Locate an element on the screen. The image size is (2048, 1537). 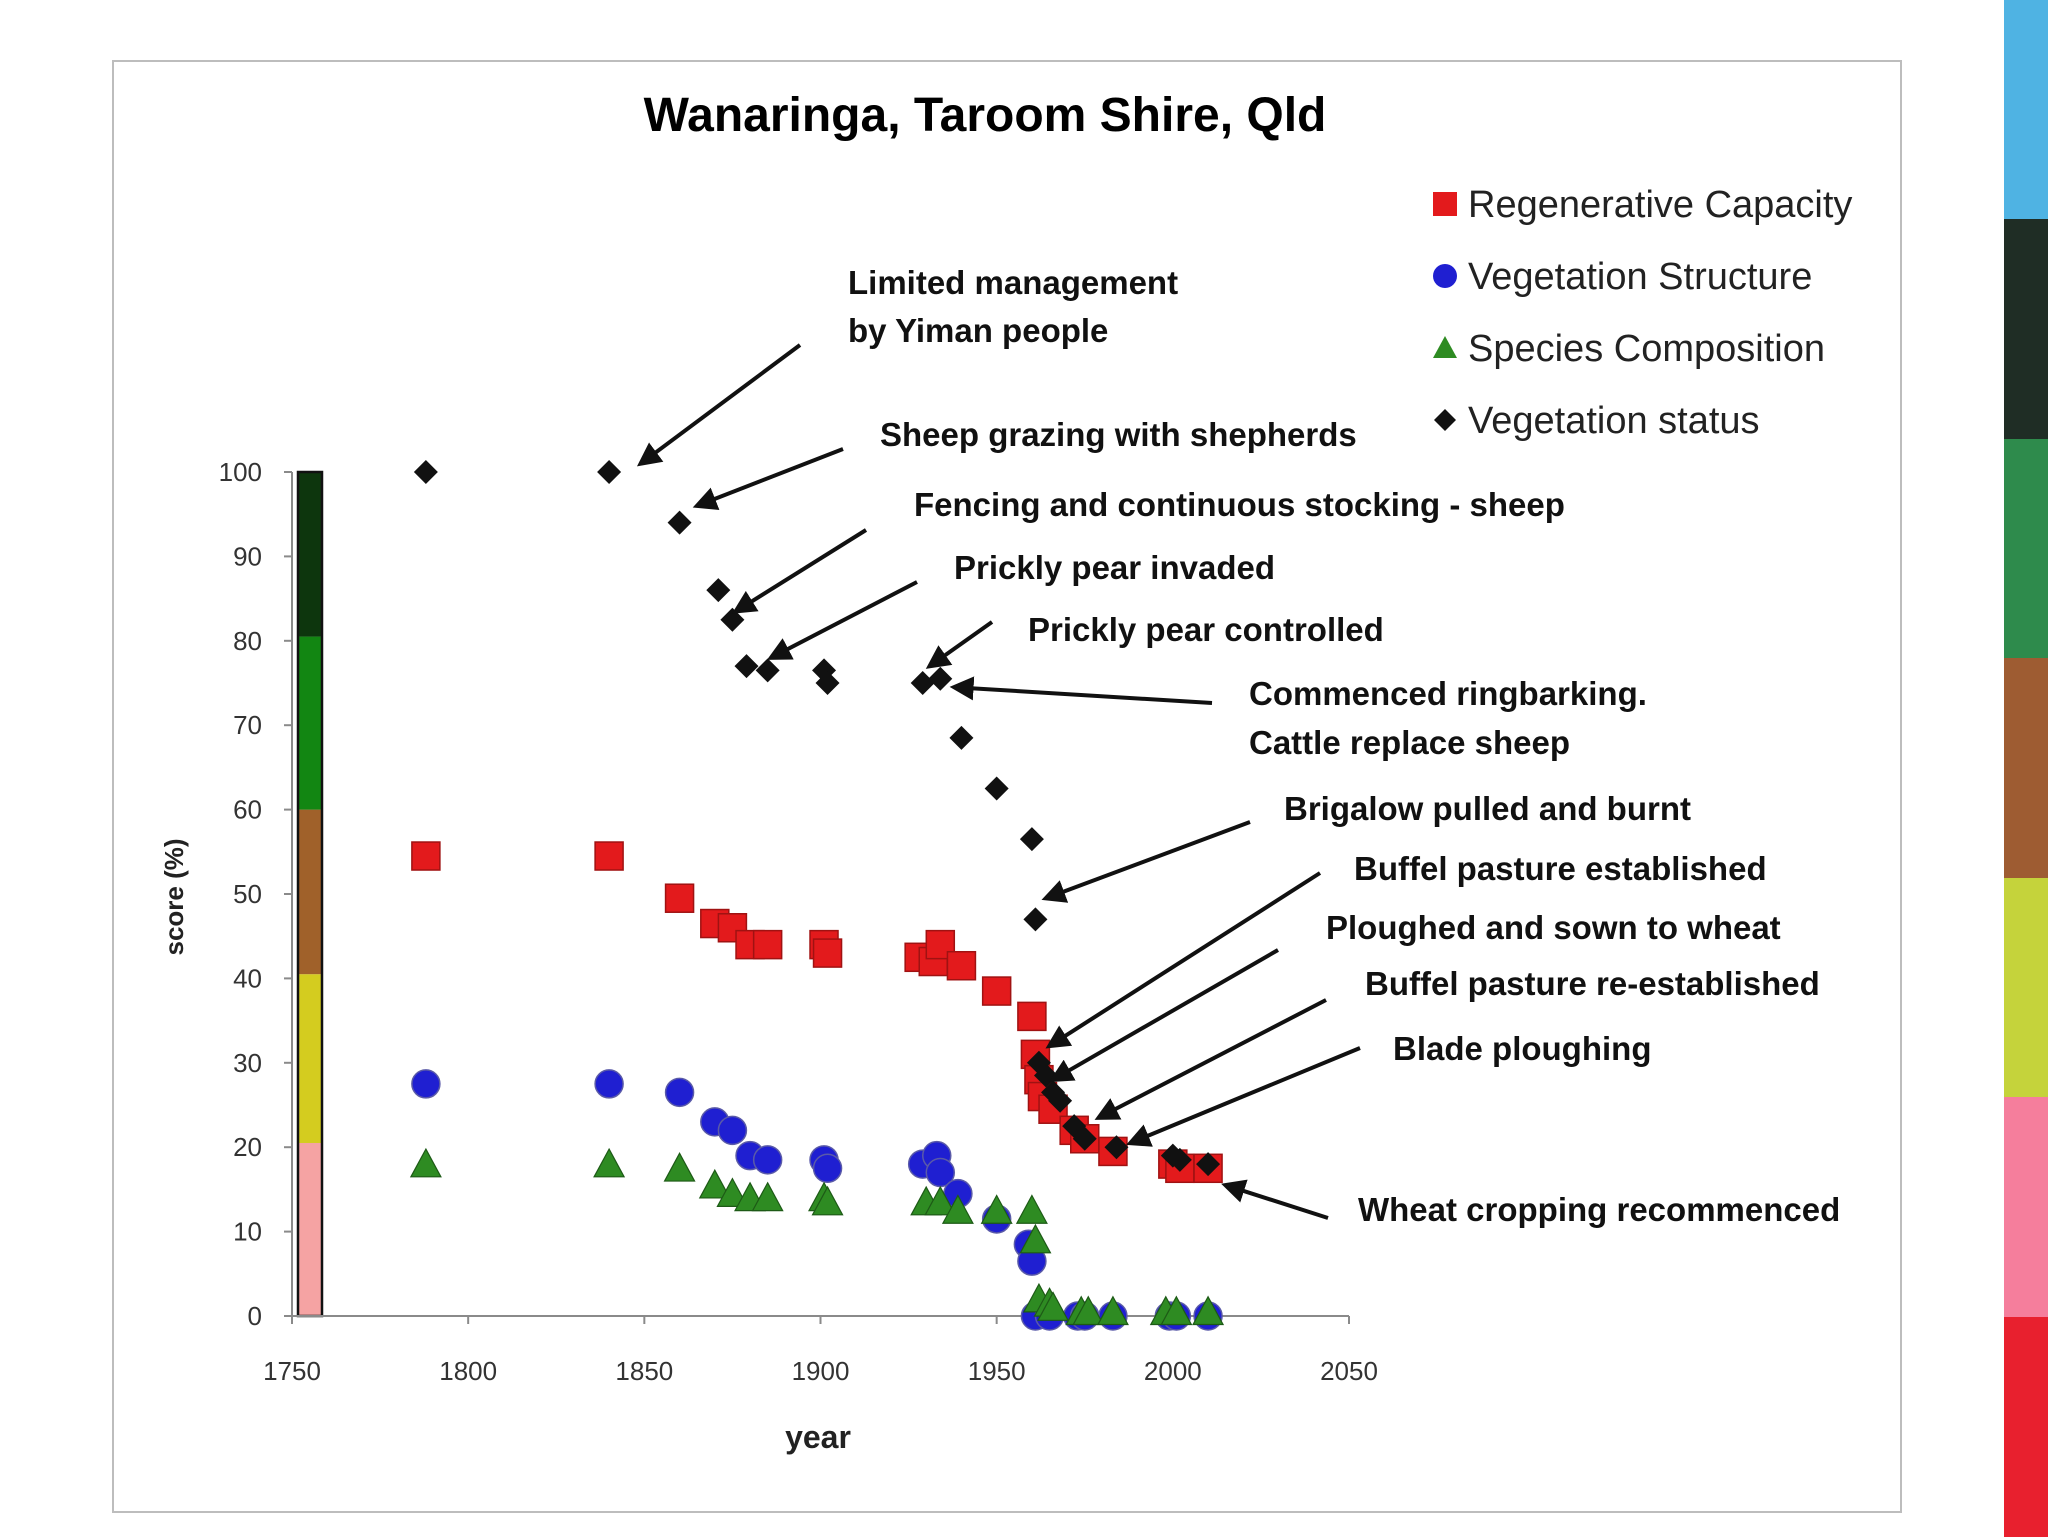
x-tick-label: 1850 is located at coordinates (644, 1371).